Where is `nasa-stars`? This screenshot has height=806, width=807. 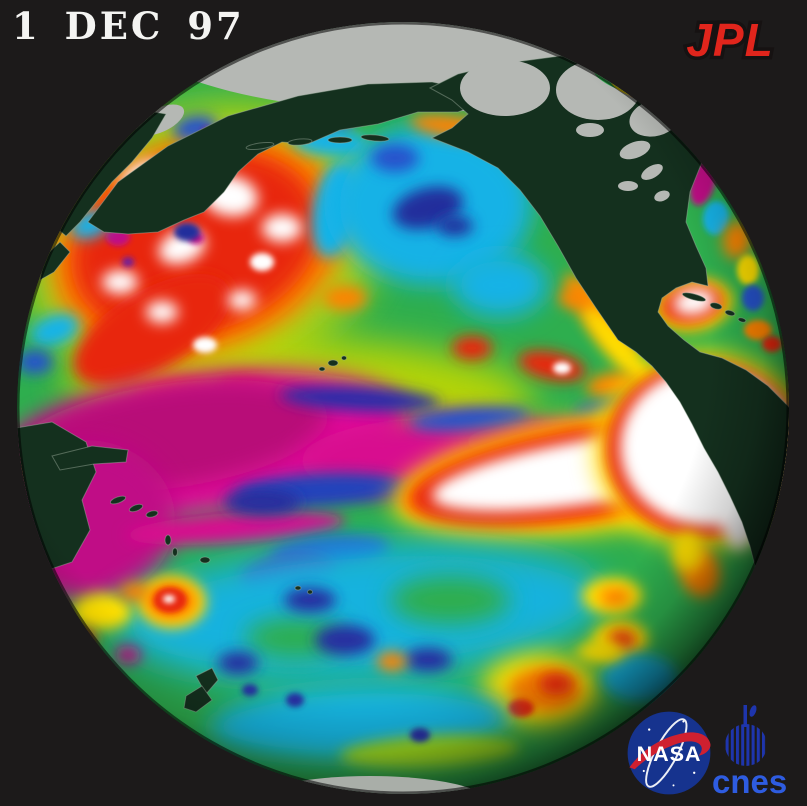
nasa-stars is located at coordinates (669, 753).